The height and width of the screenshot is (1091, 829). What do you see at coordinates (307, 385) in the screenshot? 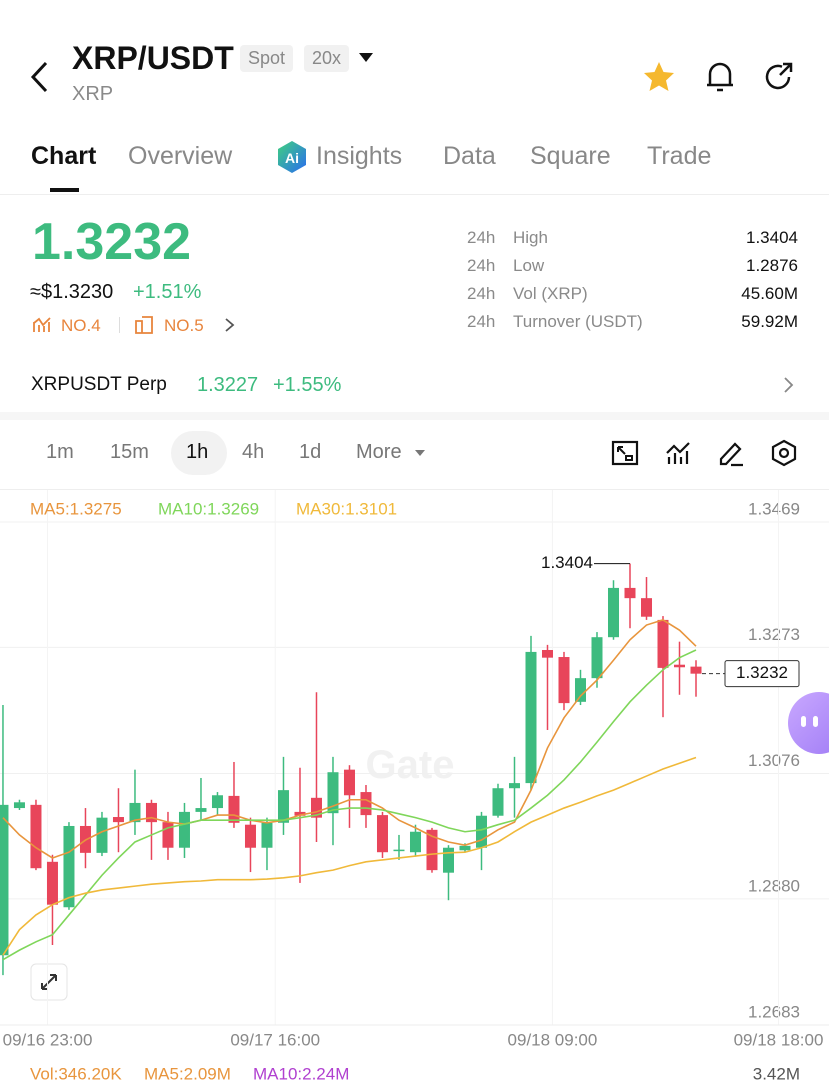
I see `perp-change: +1.55%` at bounding box center [307, 385].